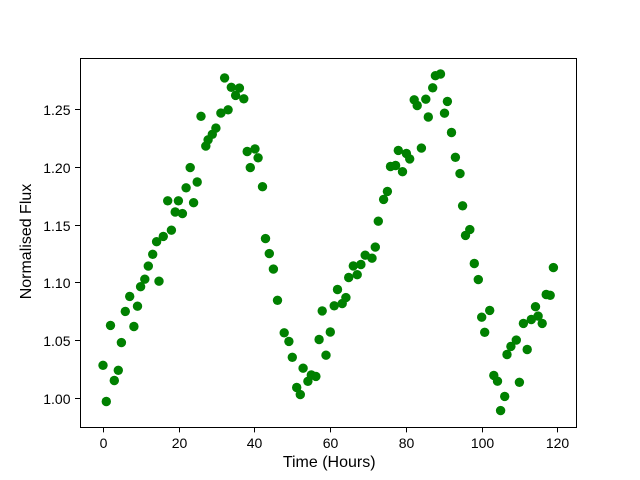  I want to click on svg-text: Time (Hours), so click(329, 462).